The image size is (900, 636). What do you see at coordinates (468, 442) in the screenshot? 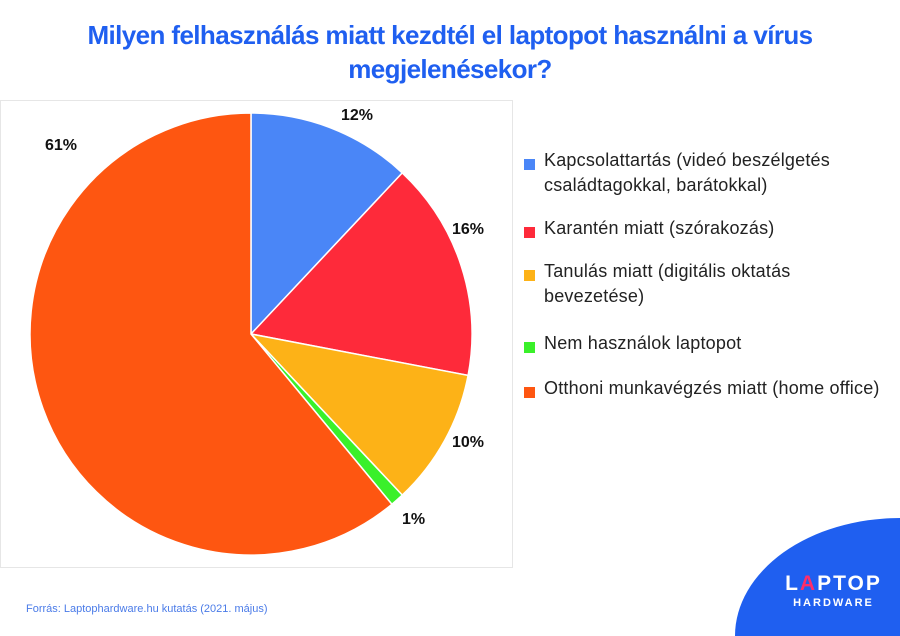
I see `data-label: 10%` at bounding box center [468, 442].